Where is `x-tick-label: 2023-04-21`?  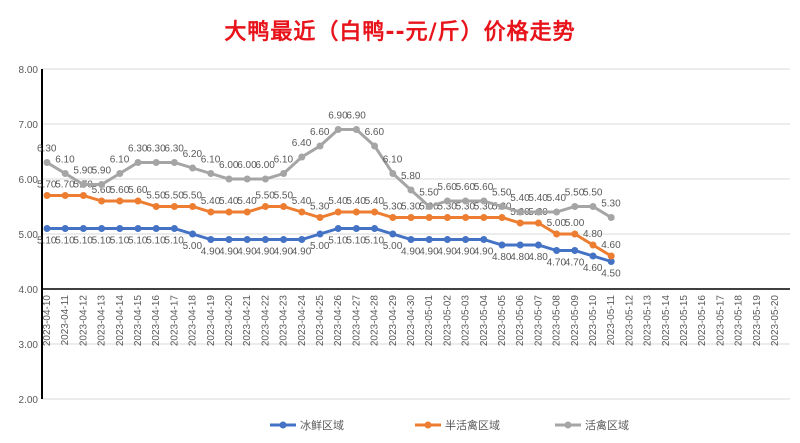 x-tick-label: 2023-04-21 is located at coordinates (247, 321).